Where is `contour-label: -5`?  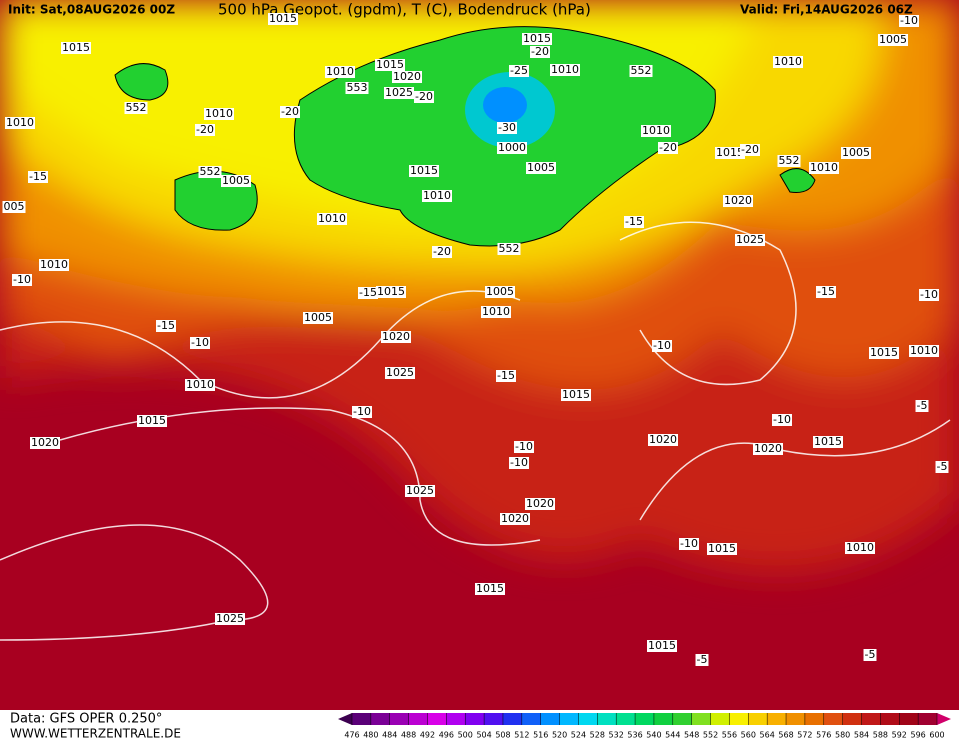
contour-label: -5 is located at coordinates (942, 466).